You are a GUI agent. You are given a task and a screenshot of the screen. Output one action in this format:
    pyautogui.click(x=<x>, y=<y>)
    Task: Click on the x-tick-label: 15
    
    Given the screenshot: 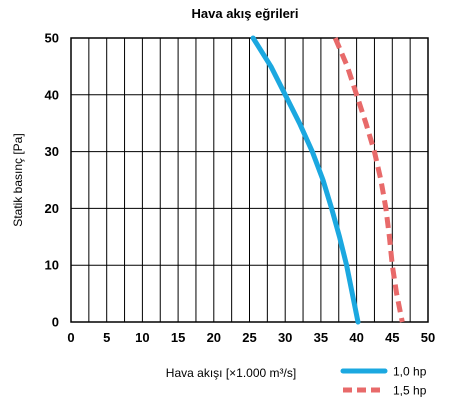 What is the action you would take?
    pyautogui.click(x=178, y=337)
    